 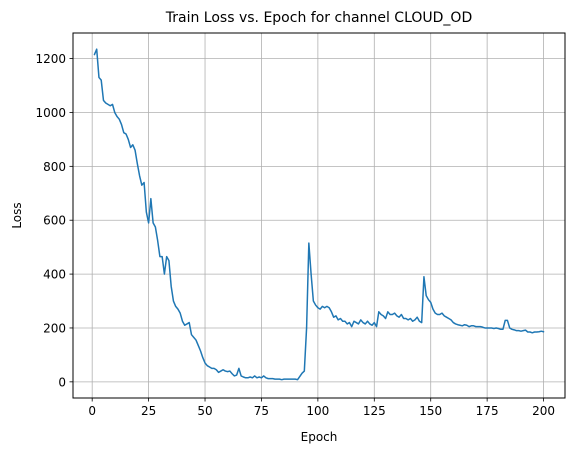 I want to click on y-tick-label: 1200, so click(x=50, y=59).